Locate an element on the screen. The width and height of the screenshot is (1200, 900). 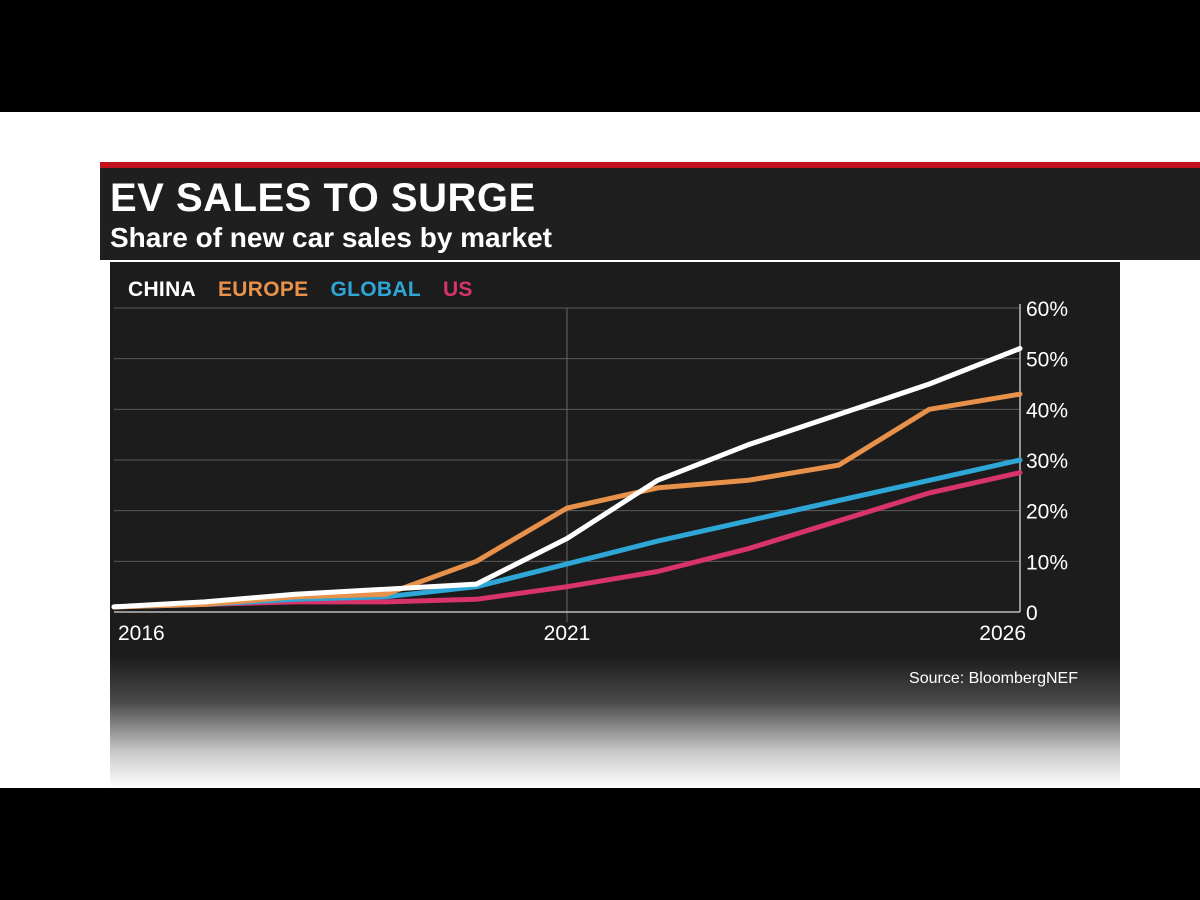
source-note: Source: BloombergNEF is located at coordinates (993, 678).